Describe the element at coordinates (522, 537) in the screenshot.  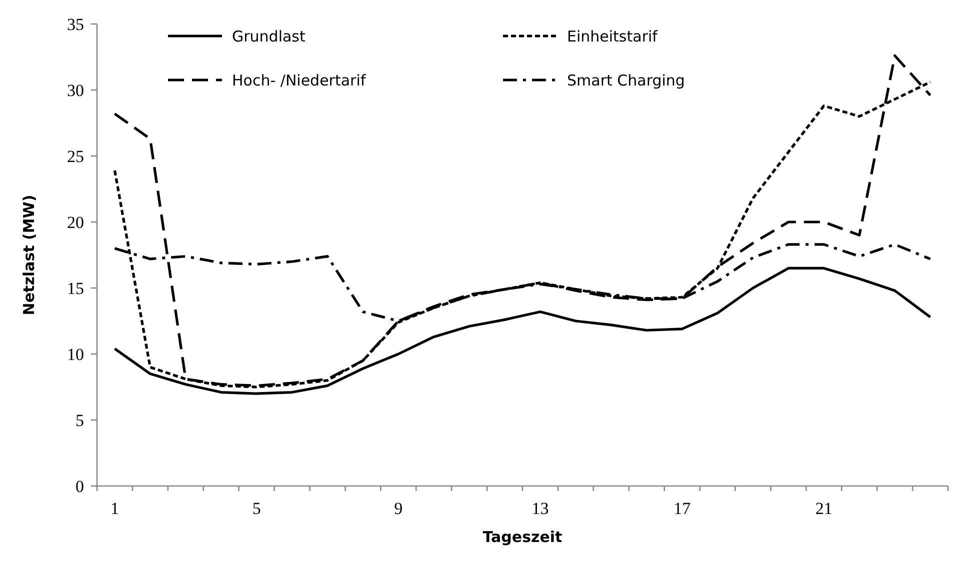
I see `x-axis-title: Tageszeit` at that location.